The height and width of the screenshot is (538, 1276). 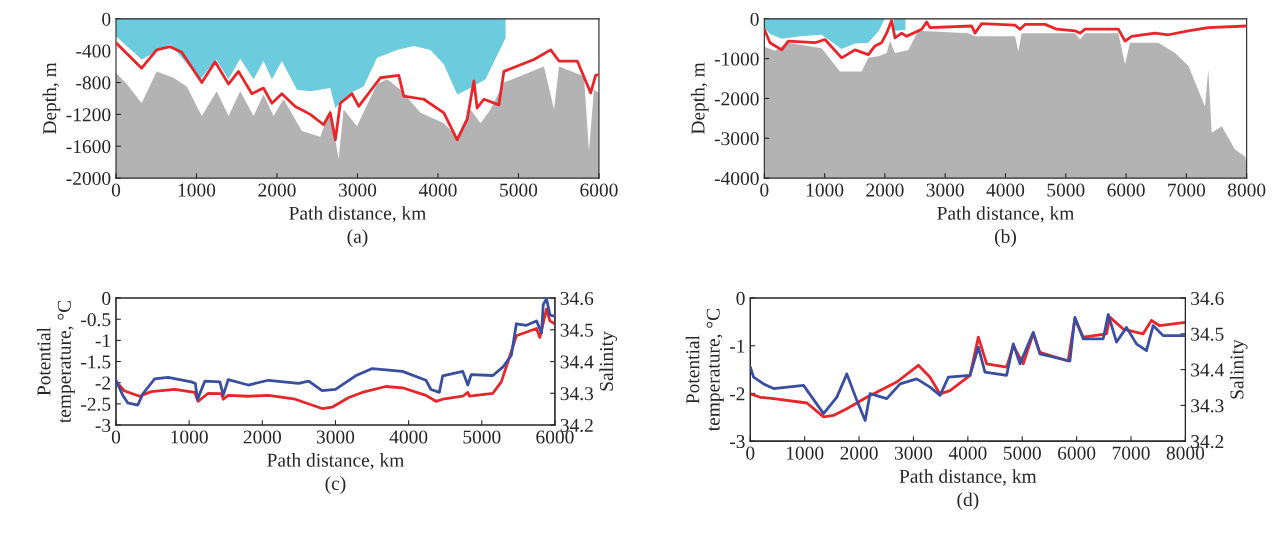 What do you see at coordinates (96, 404) in the screenshot?
I see `y-tick-label: -2.5` at bounding box center [96, 404].